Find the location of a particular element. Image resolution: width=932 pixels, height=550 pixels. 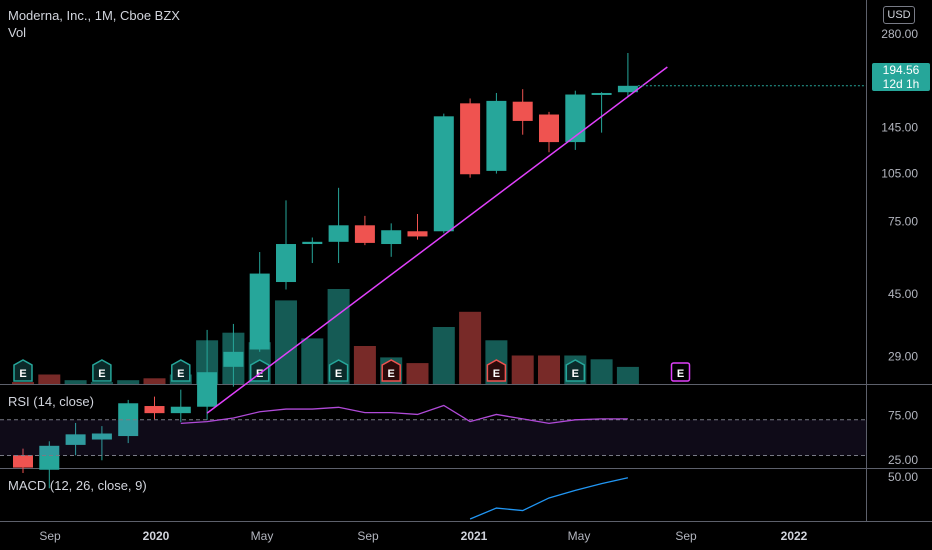

price-tick-label: 29.00 is located at coordinates (903, 357).